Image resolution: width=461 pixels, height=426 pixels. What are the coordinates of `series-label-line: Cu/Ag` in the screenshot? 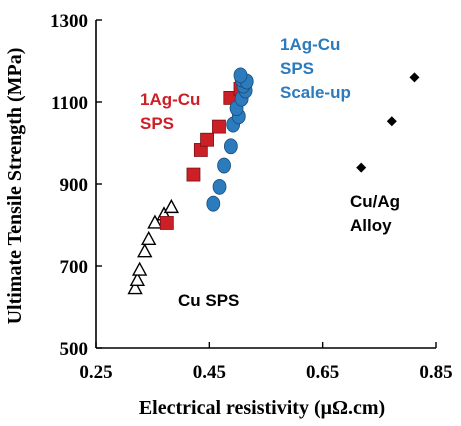 It's located at (375, 201).